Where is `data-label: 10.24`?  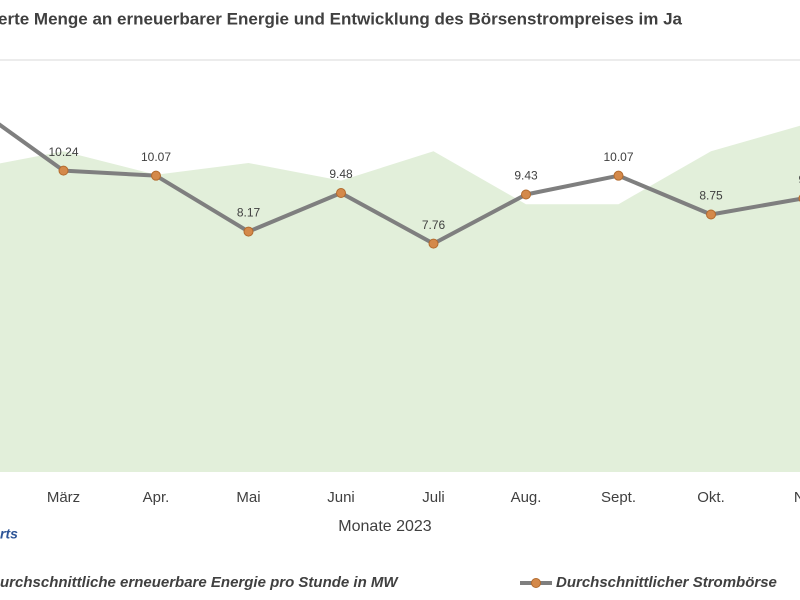 data-label: 10.24 is located at coordinates (63, 152).